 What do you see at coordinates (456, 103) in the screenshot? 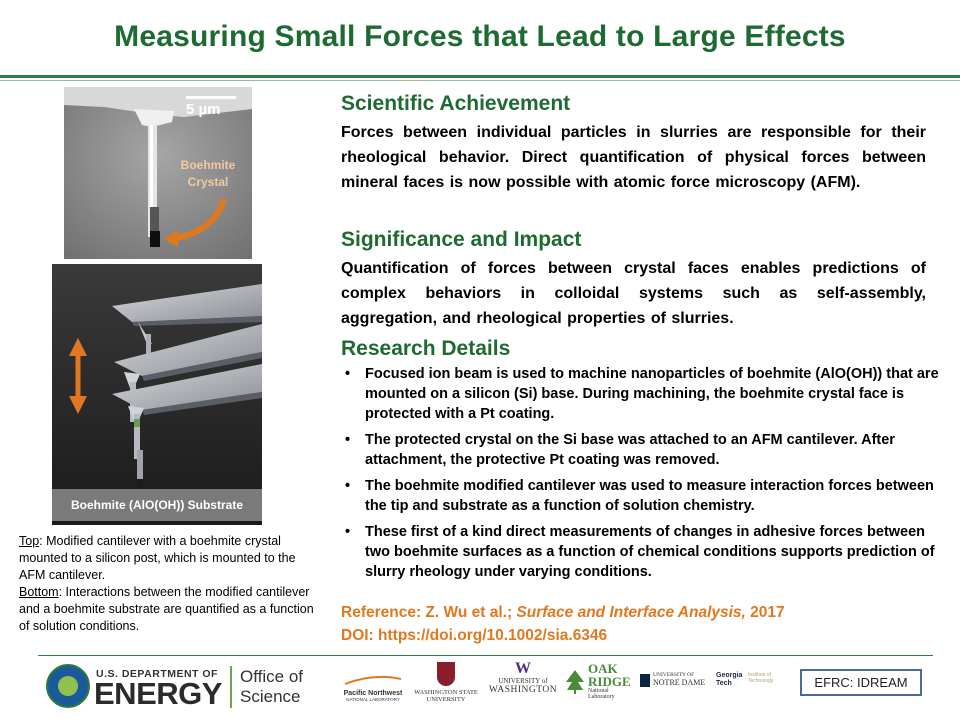
I see `achievement-heading: Scientific Achievement` at bounding box center [456, 103].